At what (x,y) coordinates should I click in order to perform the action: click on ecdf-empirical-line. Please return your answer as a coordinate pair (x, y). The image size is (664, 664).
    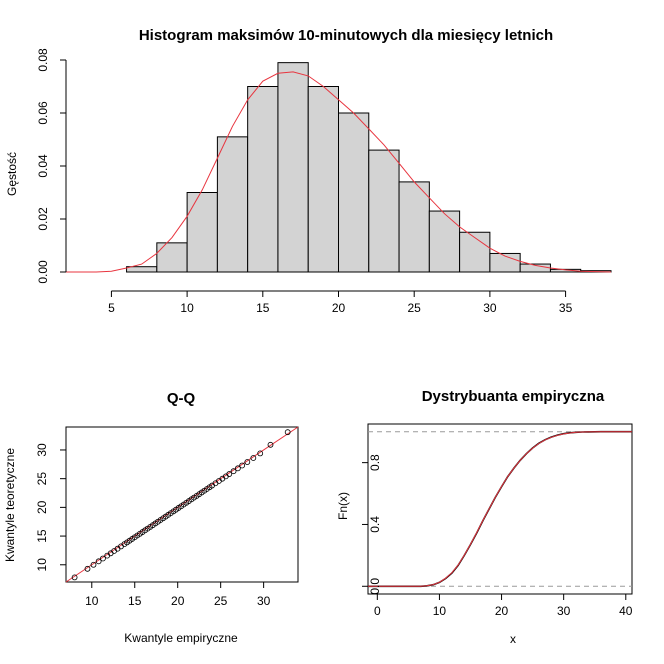
    Looking at the image, I should click on (500, 509).